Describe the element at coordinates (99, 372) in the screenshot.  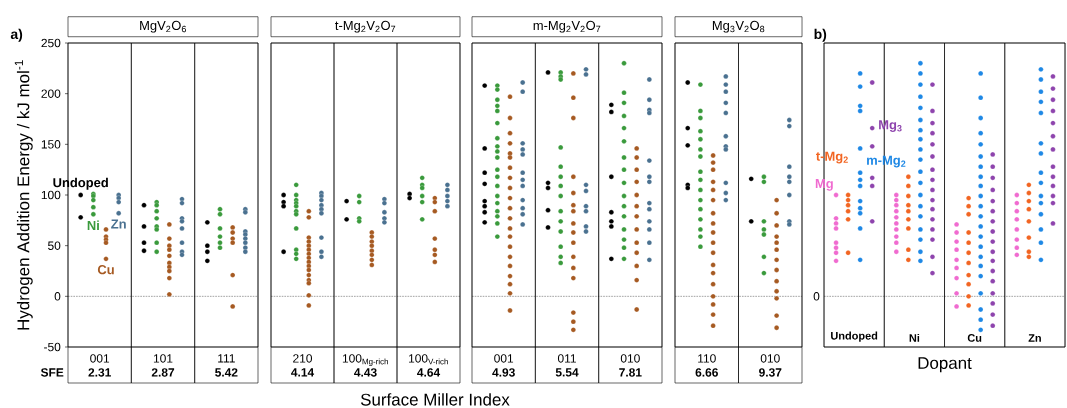
I see `text: 2.31` at that location.